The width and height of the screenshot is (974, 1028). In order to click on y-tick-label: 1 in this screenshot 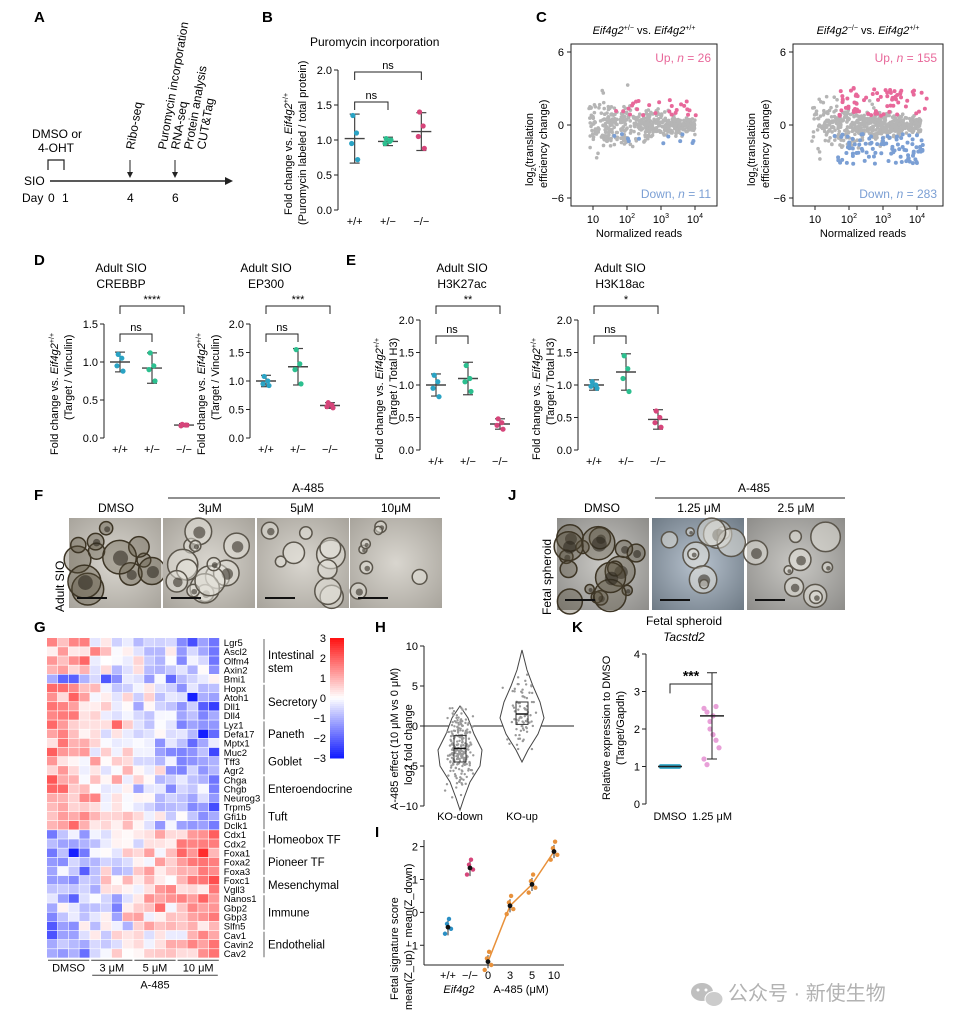, I will do `click(415, 880)`.